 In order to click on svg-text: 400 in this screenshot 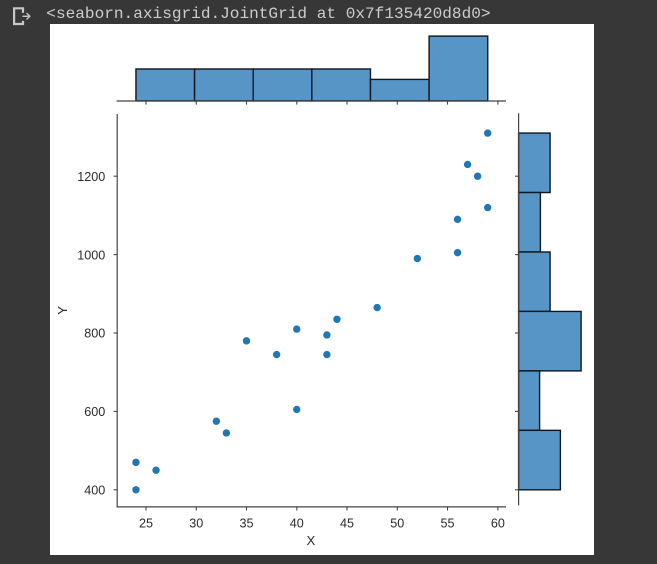, I will do `click(94, 490)`.